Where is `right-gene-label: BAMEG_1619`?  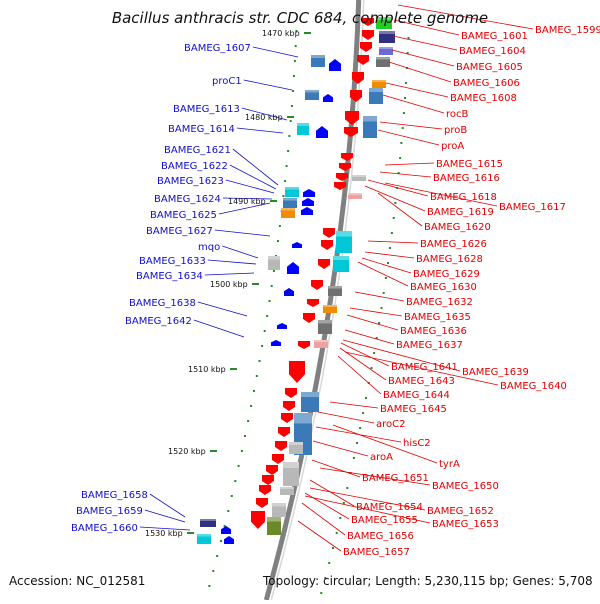 right-gene-label: BAMEG_1619 is located at coordinates (460, 212).